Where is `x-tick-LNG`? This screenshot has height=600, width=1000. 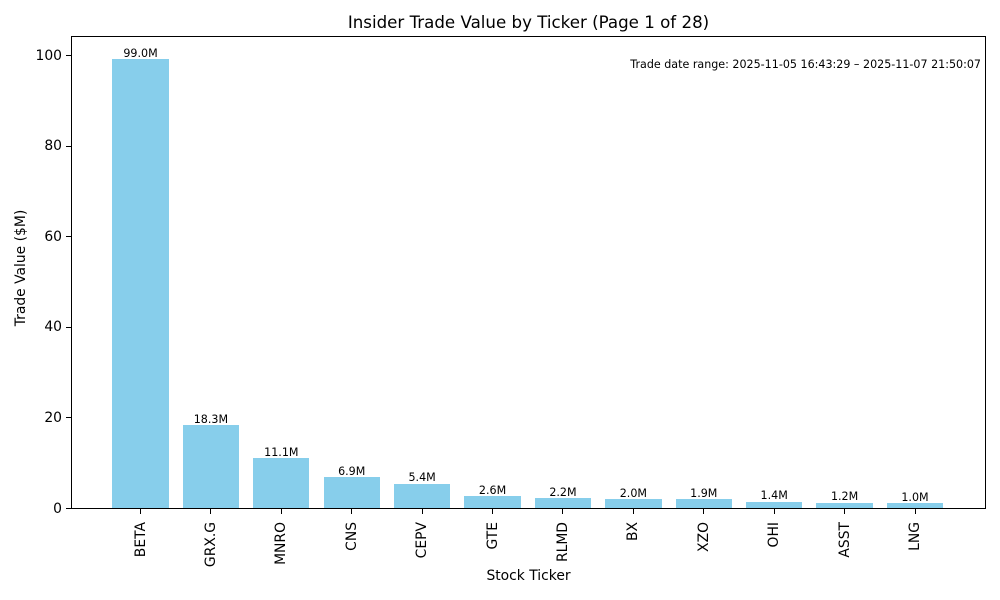
x-tick-LNG is located at coordinates (915, 511).